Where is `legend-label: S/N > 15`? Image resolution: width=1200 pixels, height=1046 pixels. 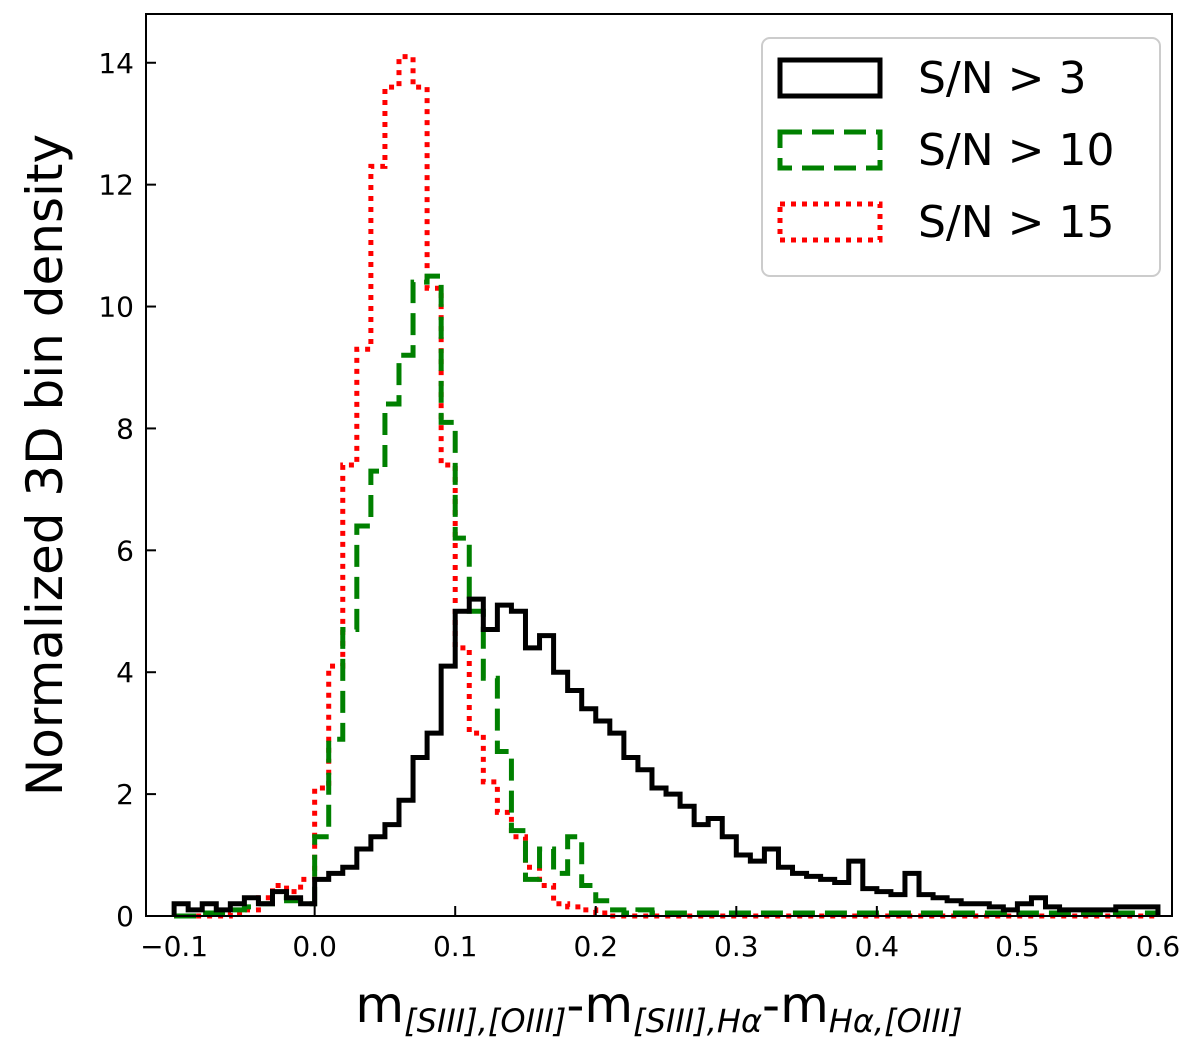 legend-label: S/N > 15 is located at coordinates (1016, 222).